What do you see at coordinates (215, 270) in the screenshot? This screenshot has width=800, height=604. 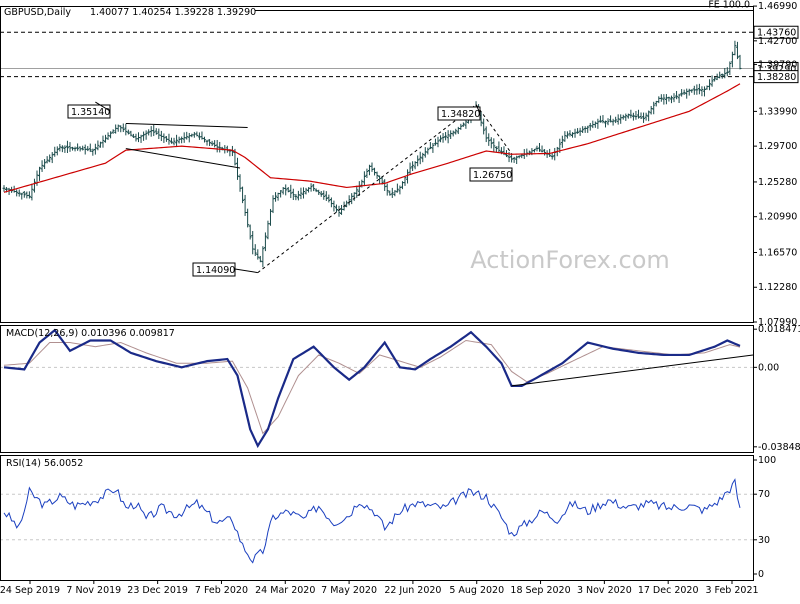 I see `annotation-label: 1.14090` at bounding box center [215, 270].